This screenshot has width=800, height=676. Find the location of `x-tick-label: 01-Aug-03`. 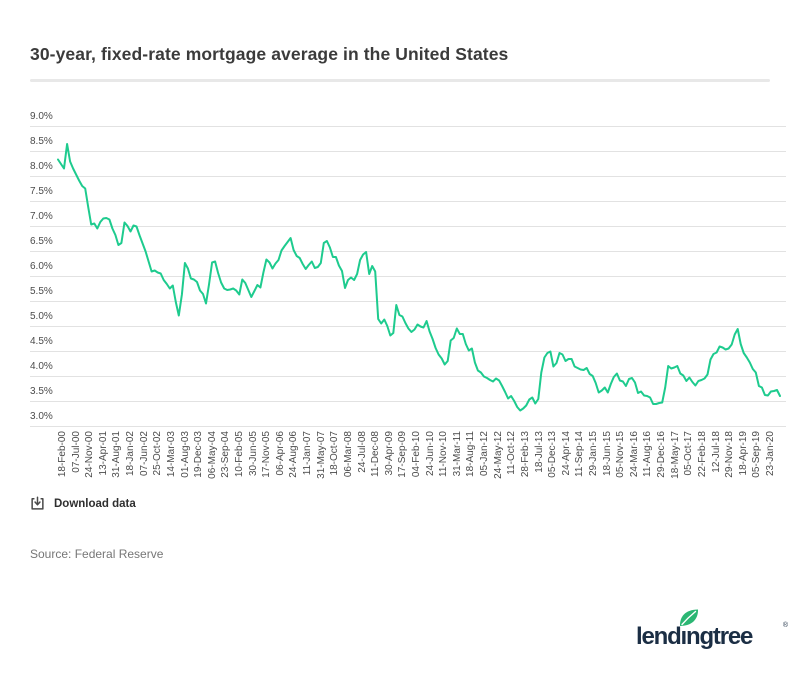

x-tick-label: 01-Aug-03 is located at coordinates (185, 454).